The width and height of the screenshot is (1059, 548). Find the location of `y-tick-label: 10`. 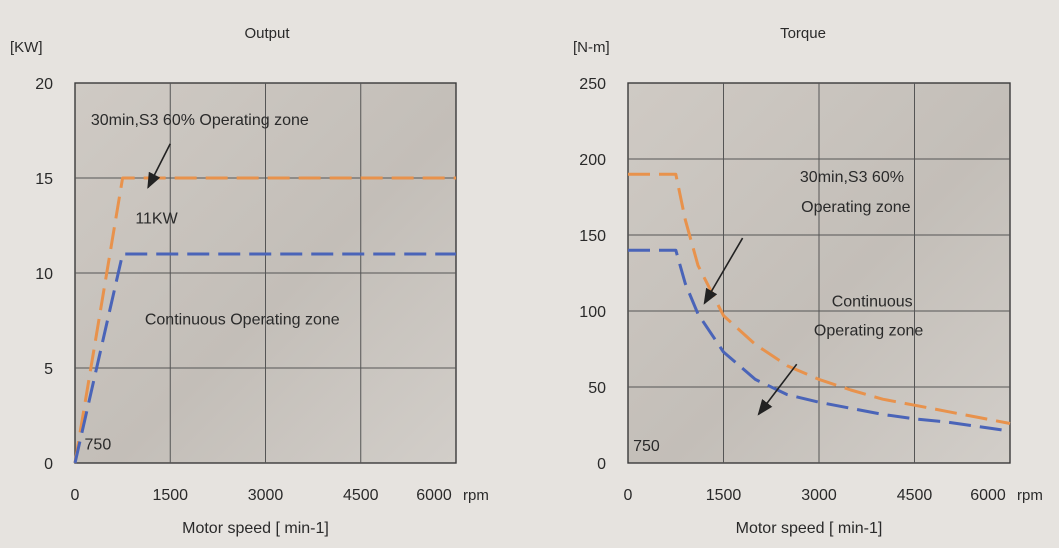

y-tick-label: 10 is located at coordinates (44, 274).